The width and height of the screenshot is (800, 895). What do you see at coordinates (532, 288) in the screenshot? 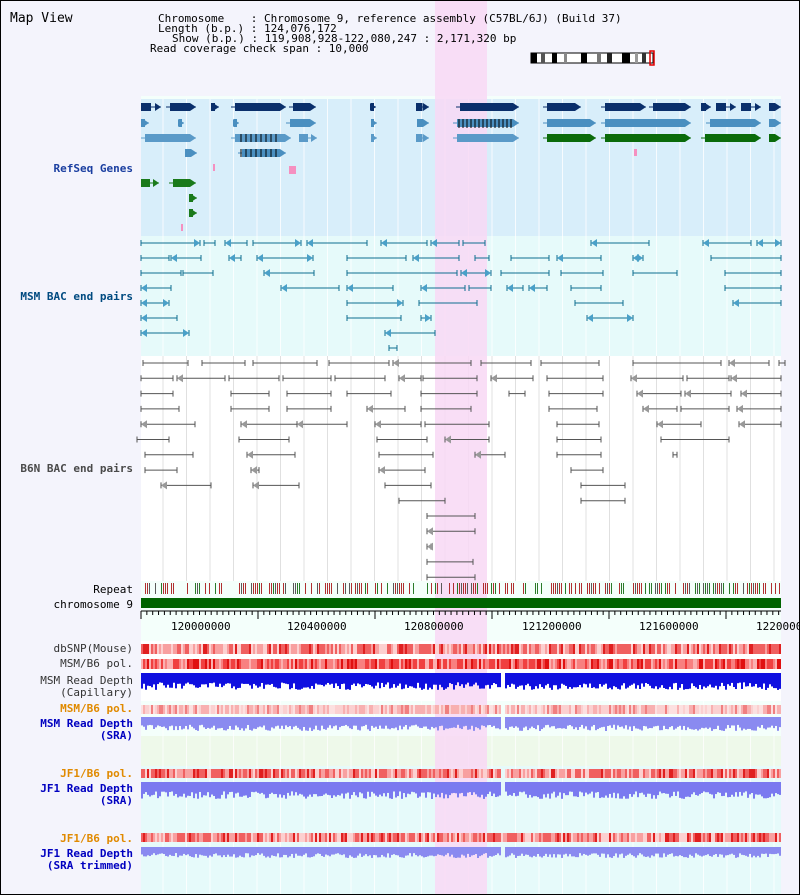
I see `bac-end-arrow` at bounding box center [532, 288].